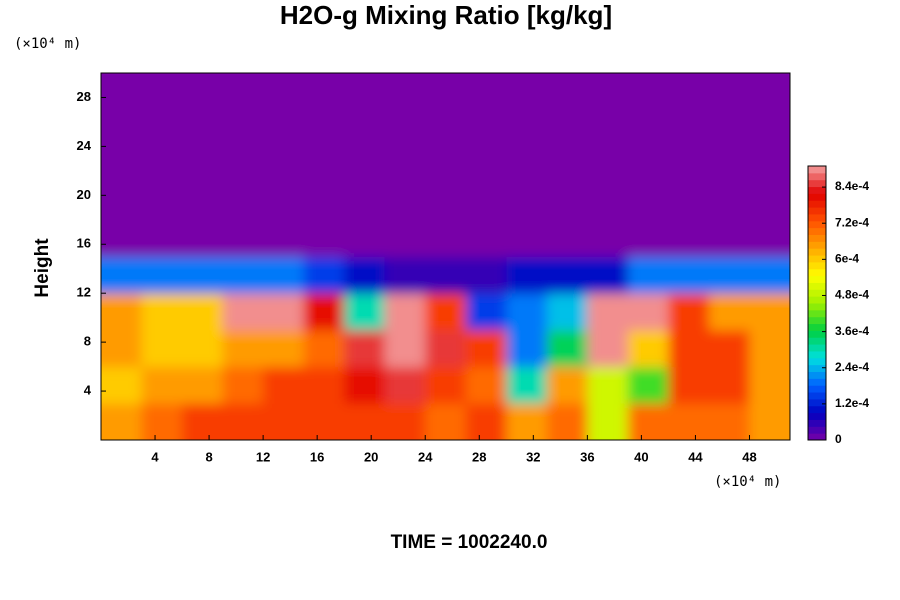  I want to click on x-tick-label: 28, so click(479, 456).